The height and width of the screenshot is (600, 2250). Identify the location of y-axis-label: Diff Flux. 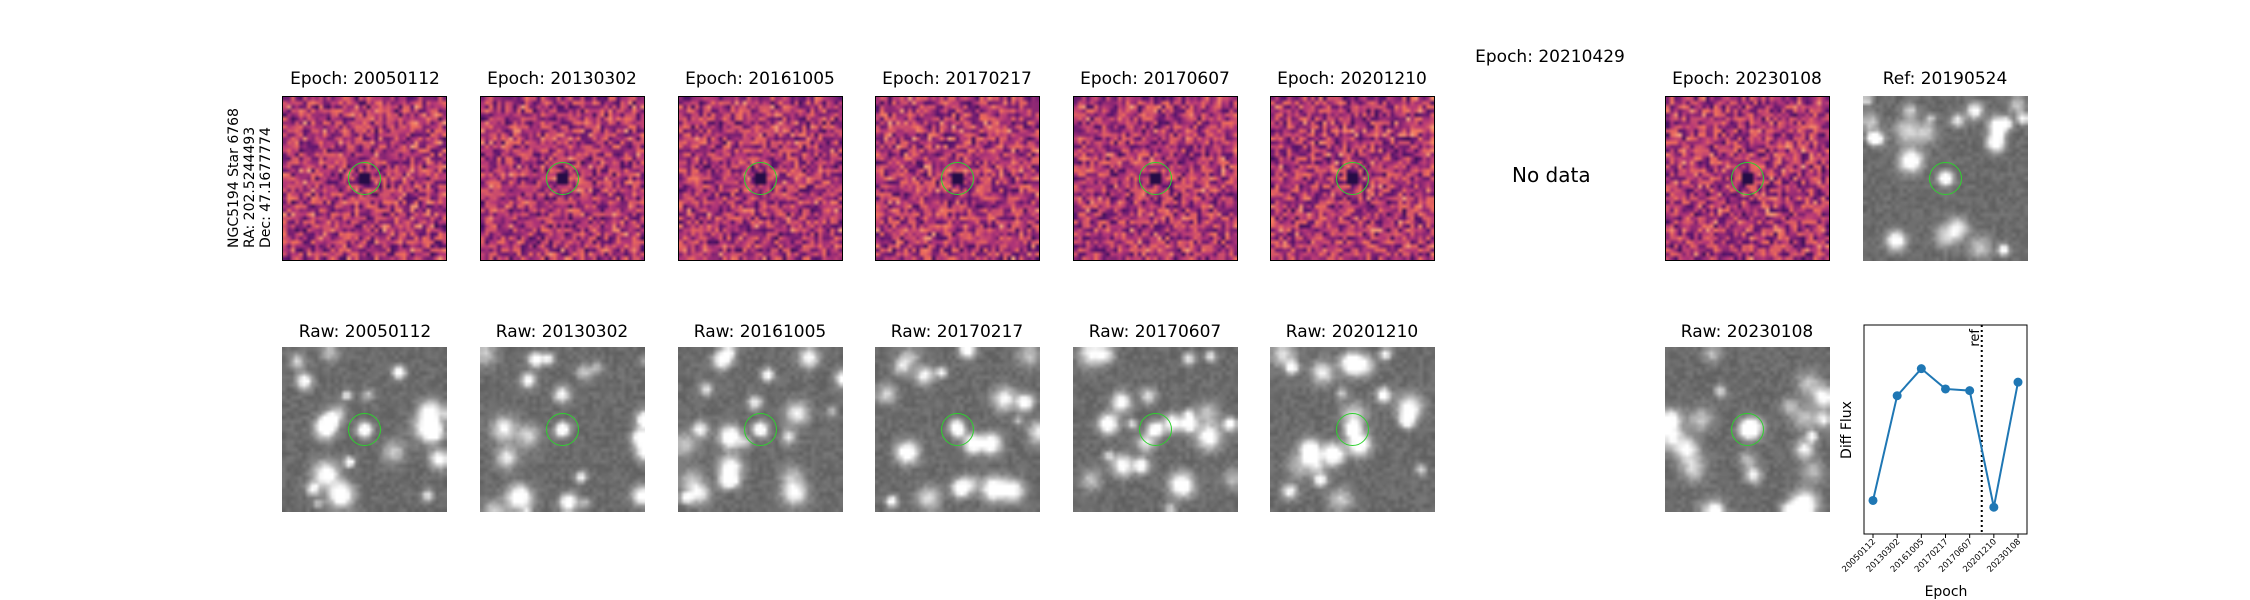
(1847, 430).